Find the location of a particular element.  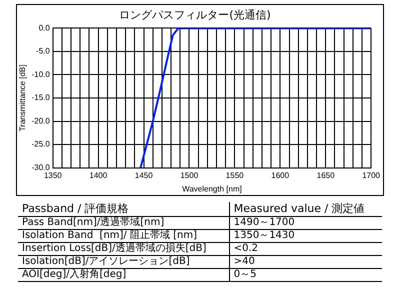

x-tick-label: 1450 is located at coordinates (144, 175).